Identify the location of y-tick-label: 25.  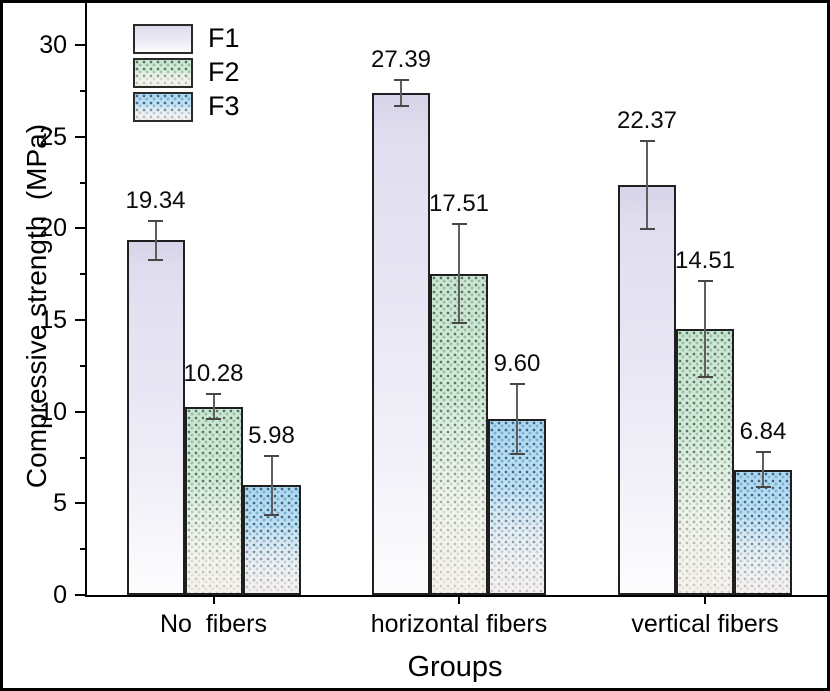
(53, 136).